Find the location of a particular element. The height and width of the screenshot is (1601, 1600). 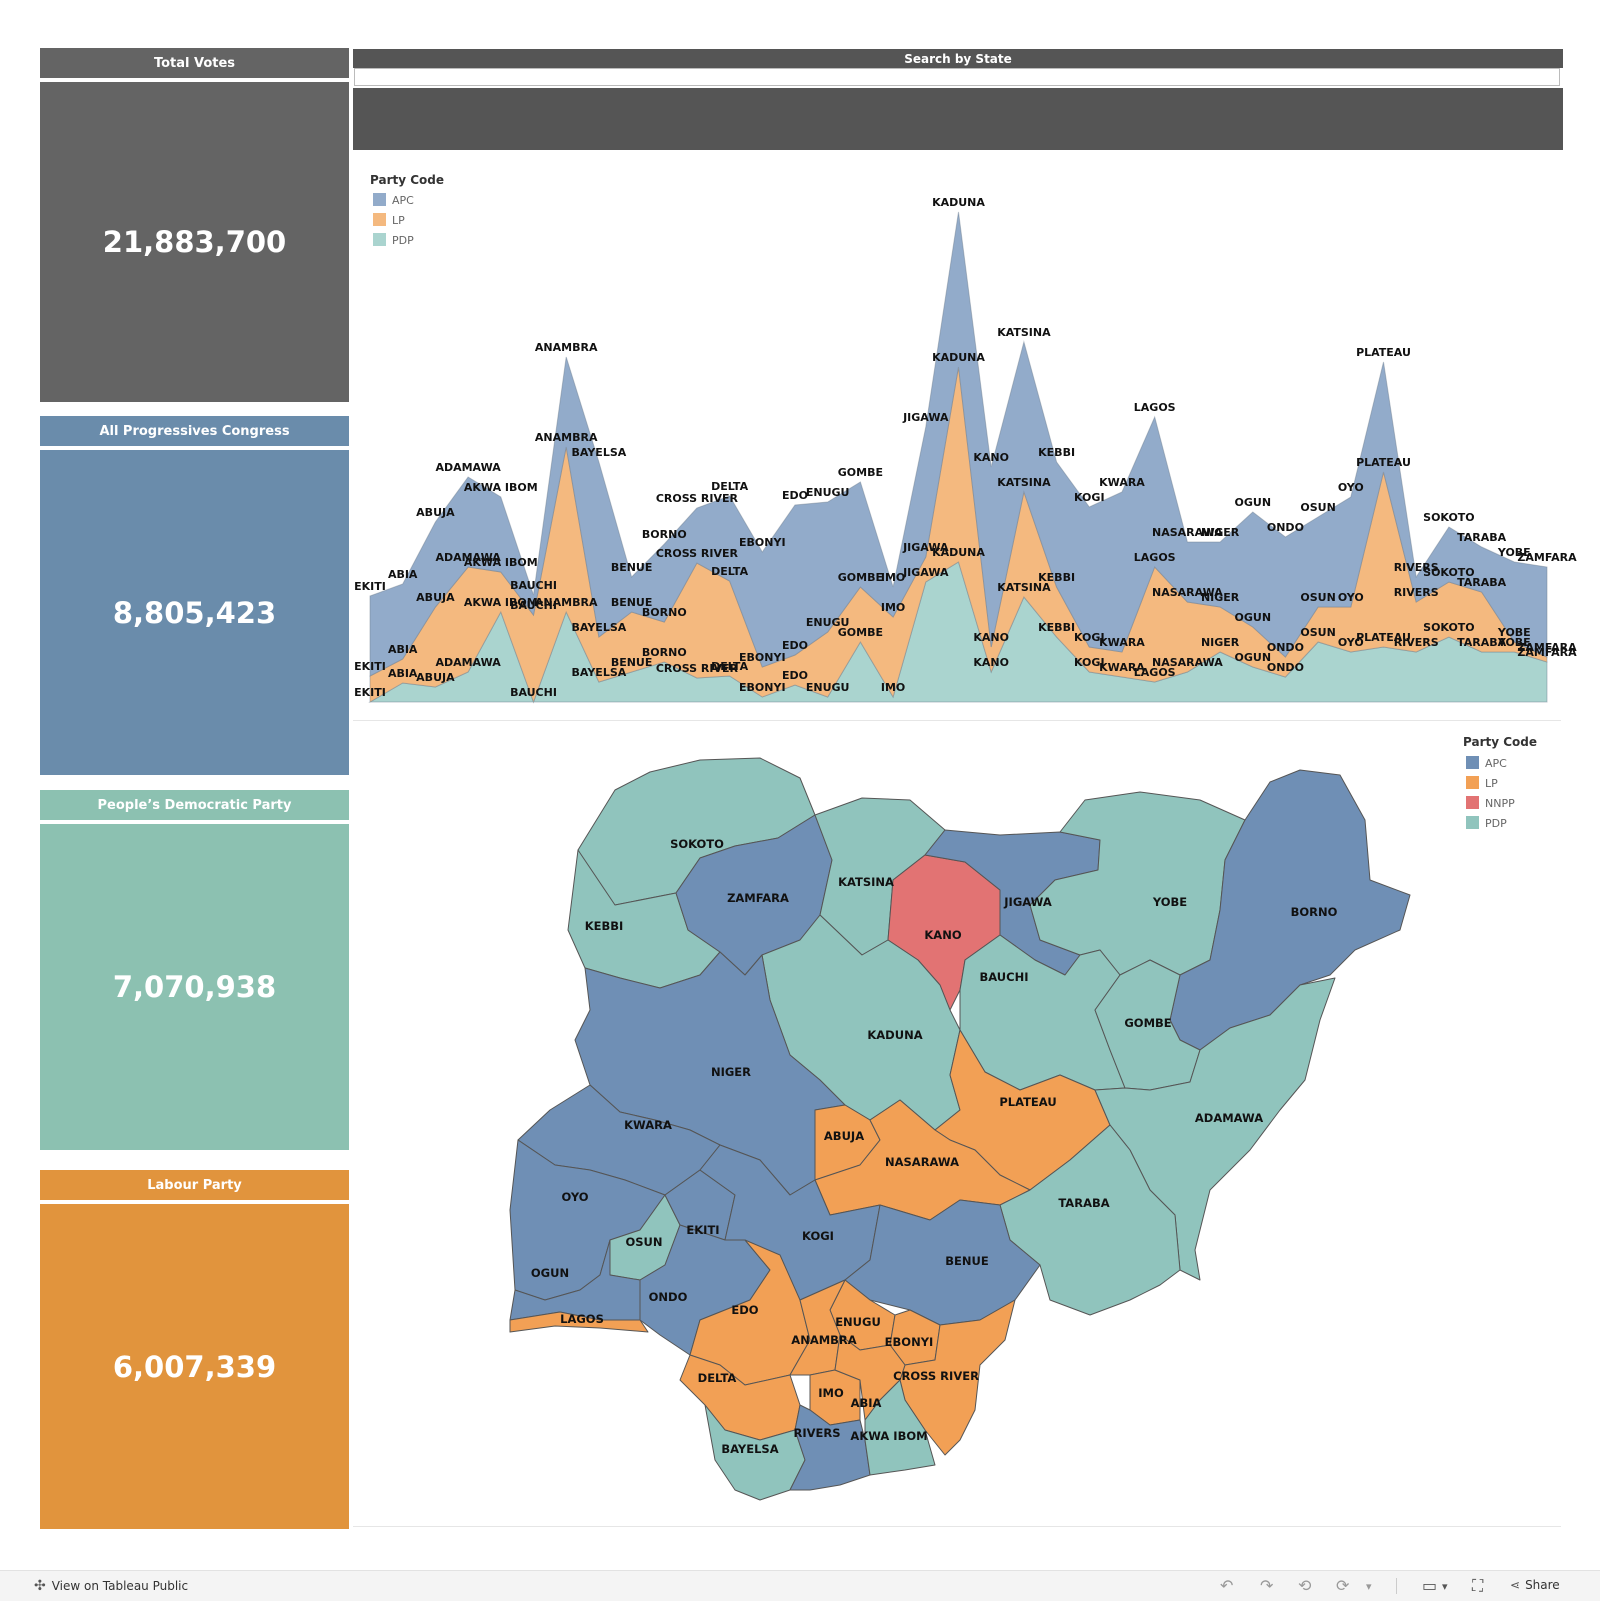

map-label-ebonyi: EBONYI is located at coordinates (909, 1342).